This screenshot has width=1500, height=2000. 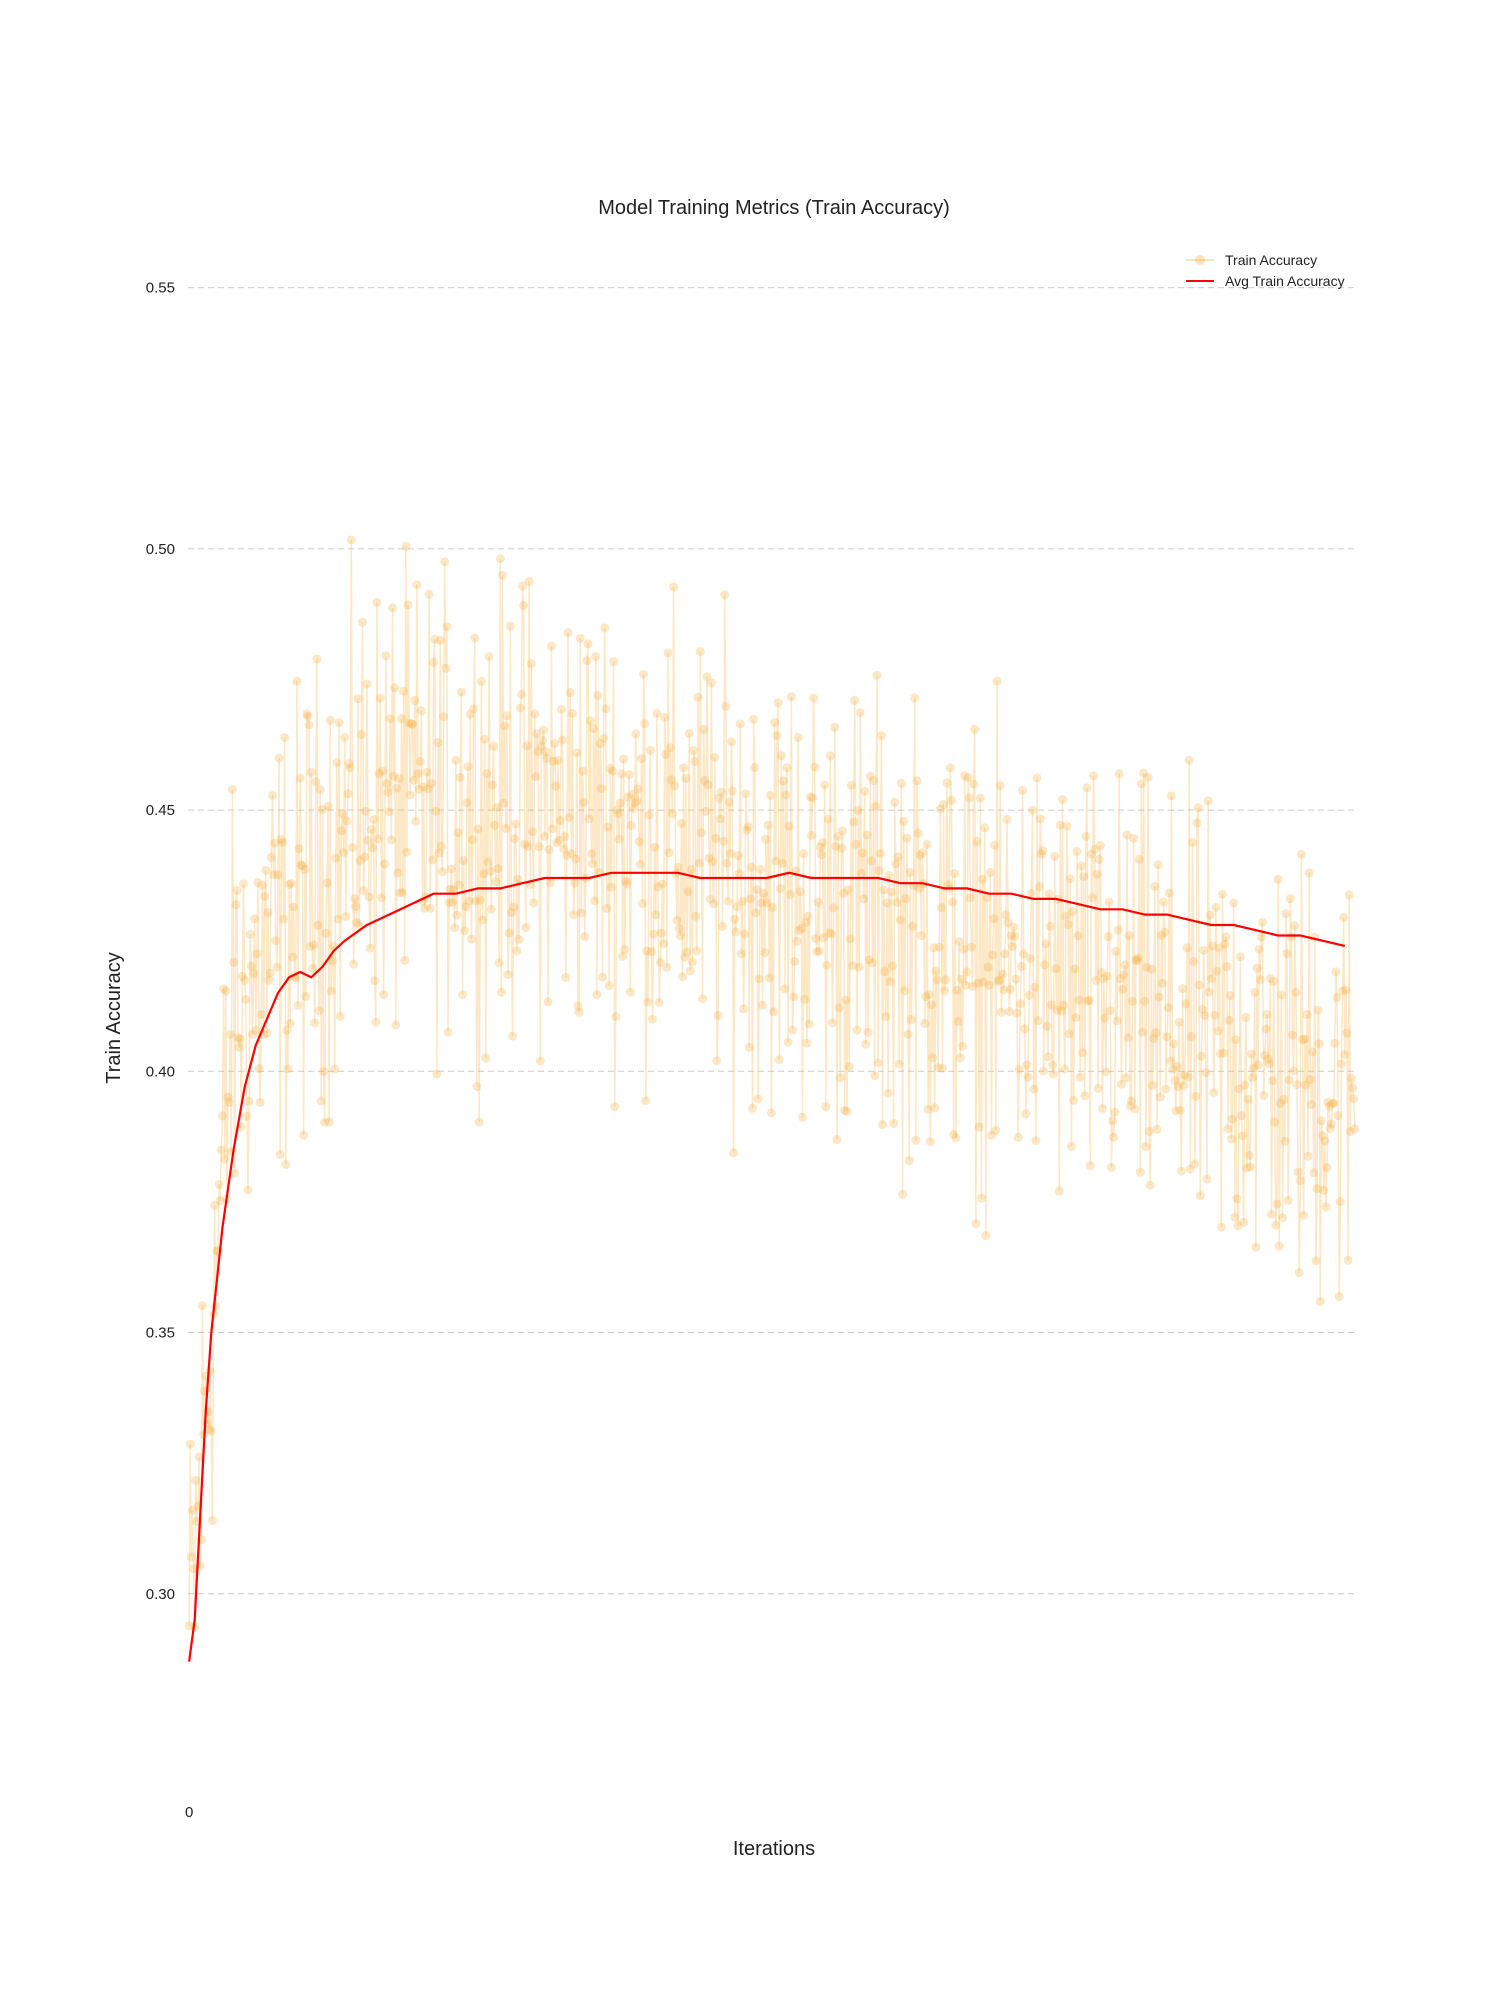 What do you see at coordinates (1285, 281) in the screenshot?
I see `legend-label-avg-train-accuracy: Avg Train Accuracy` at bounding box center [1285, 281].